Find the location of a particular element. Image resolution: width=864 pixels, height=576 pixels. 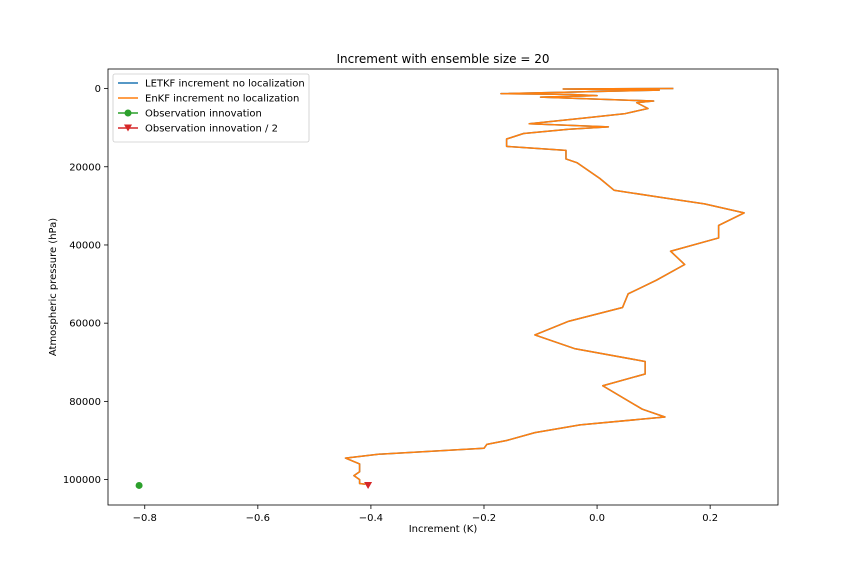

legend-box is located at coordinates (211, 108).